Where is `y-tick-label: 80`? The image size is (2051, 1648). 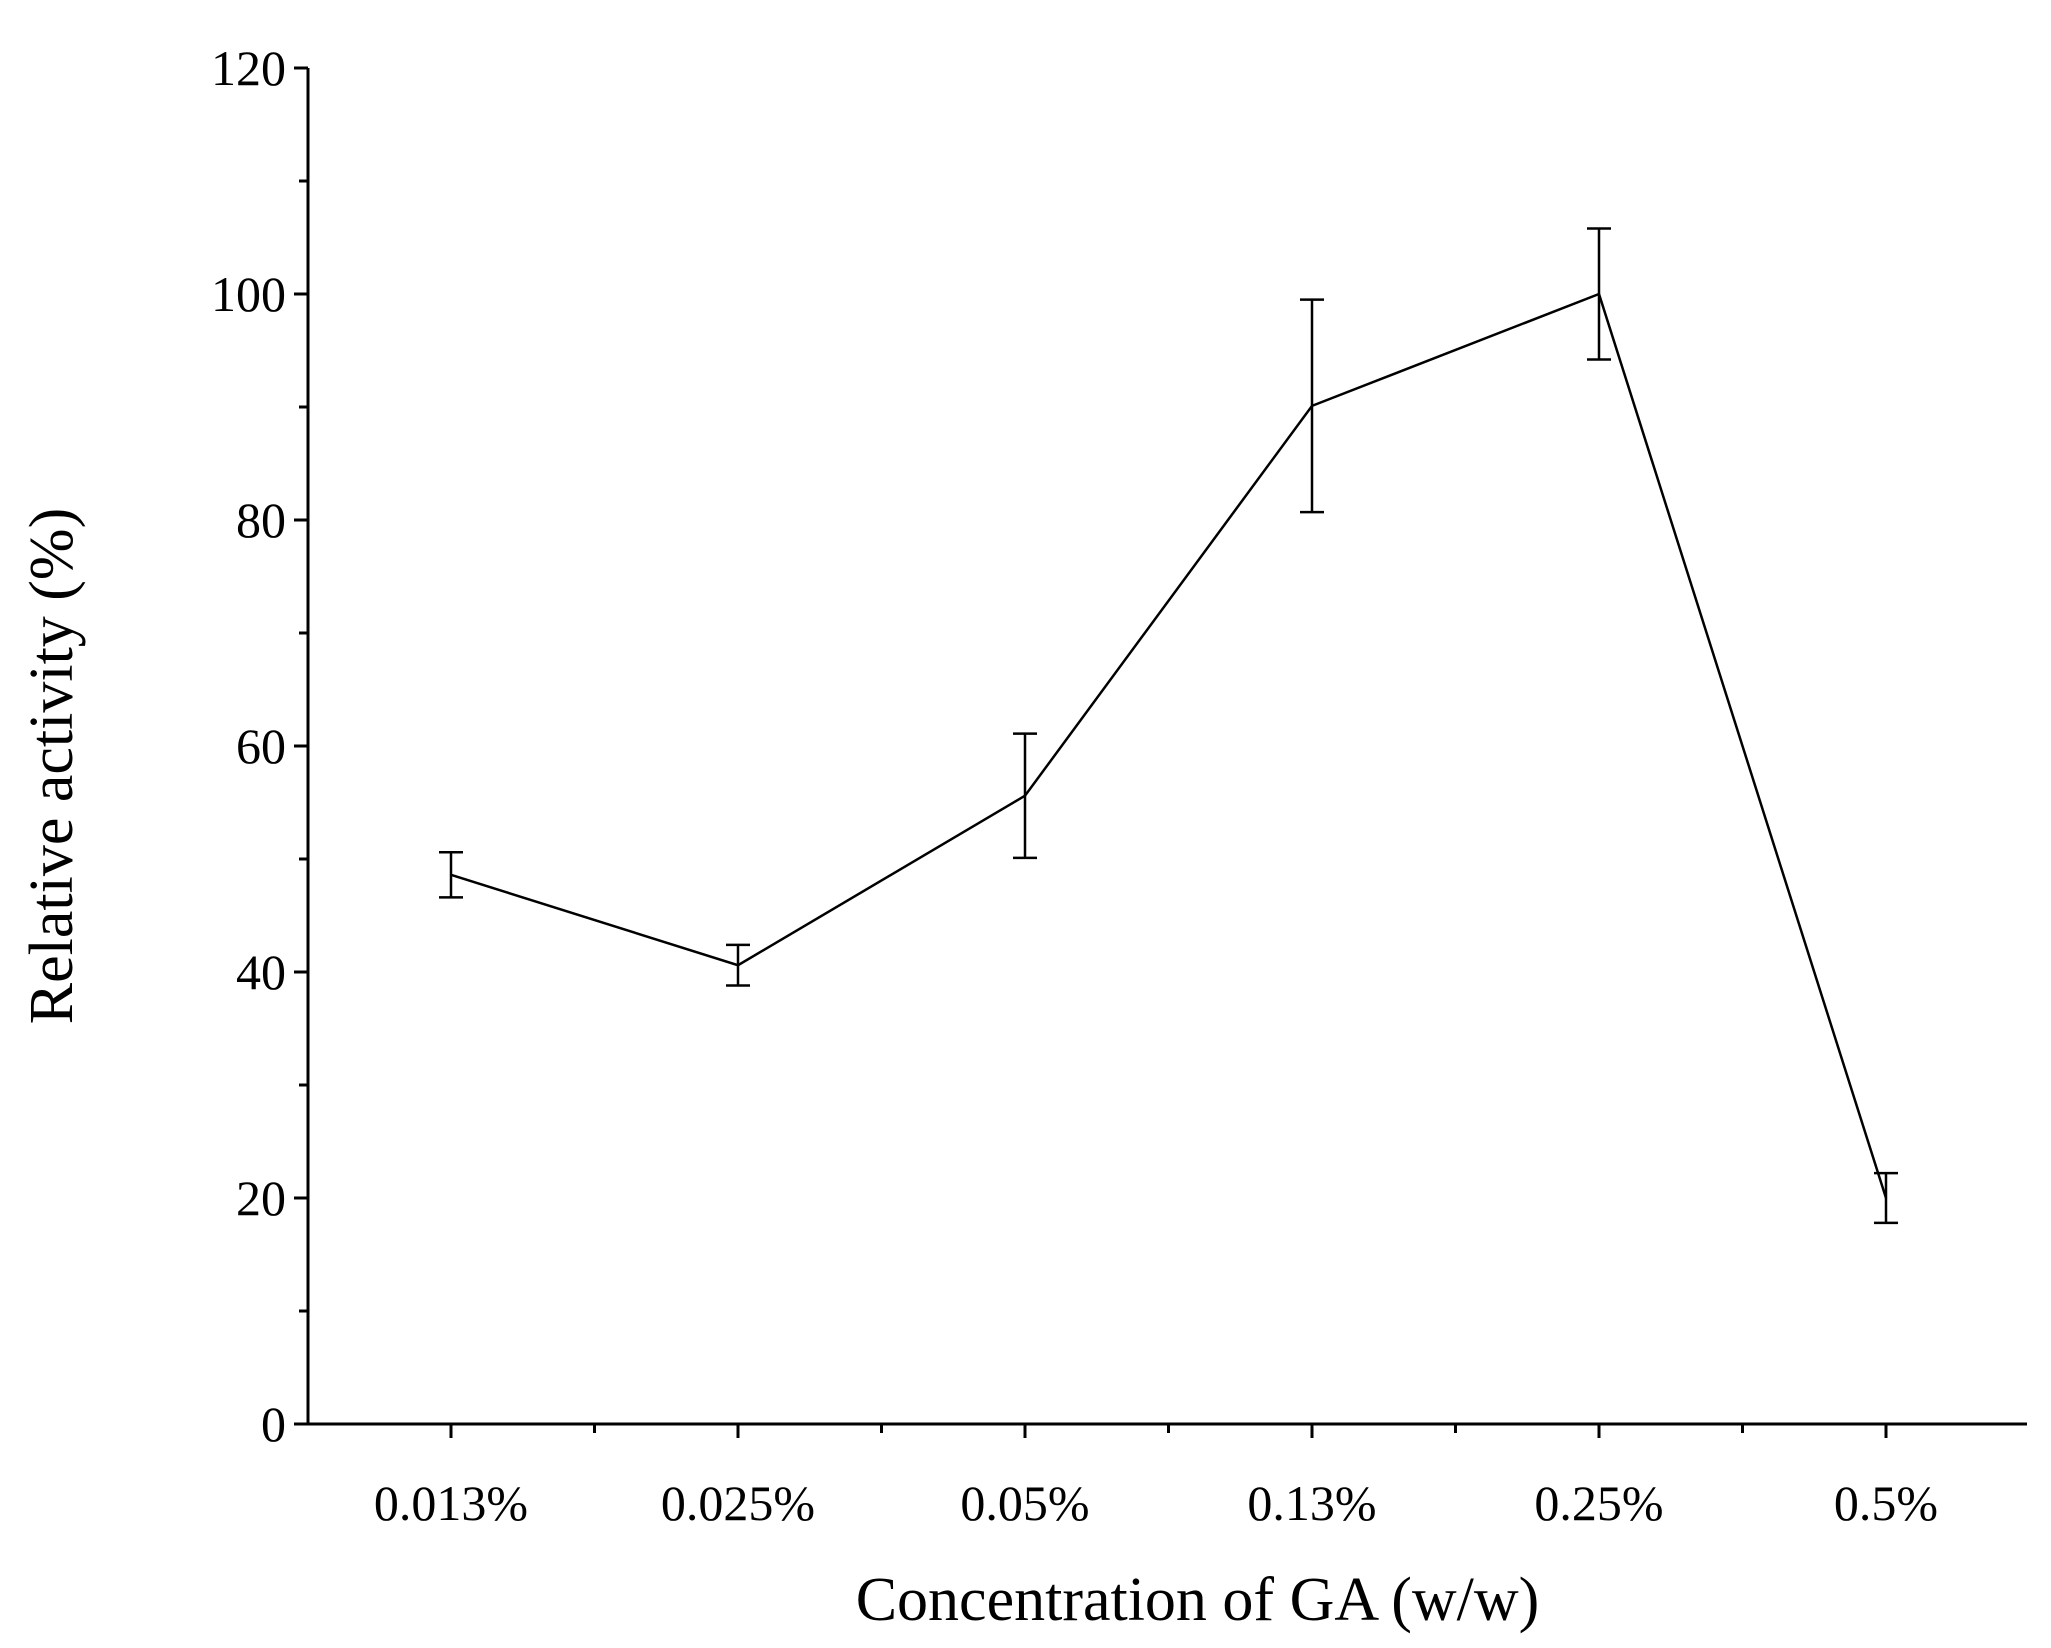
y-tick-label: 80 is located at coordinates (261, 520).